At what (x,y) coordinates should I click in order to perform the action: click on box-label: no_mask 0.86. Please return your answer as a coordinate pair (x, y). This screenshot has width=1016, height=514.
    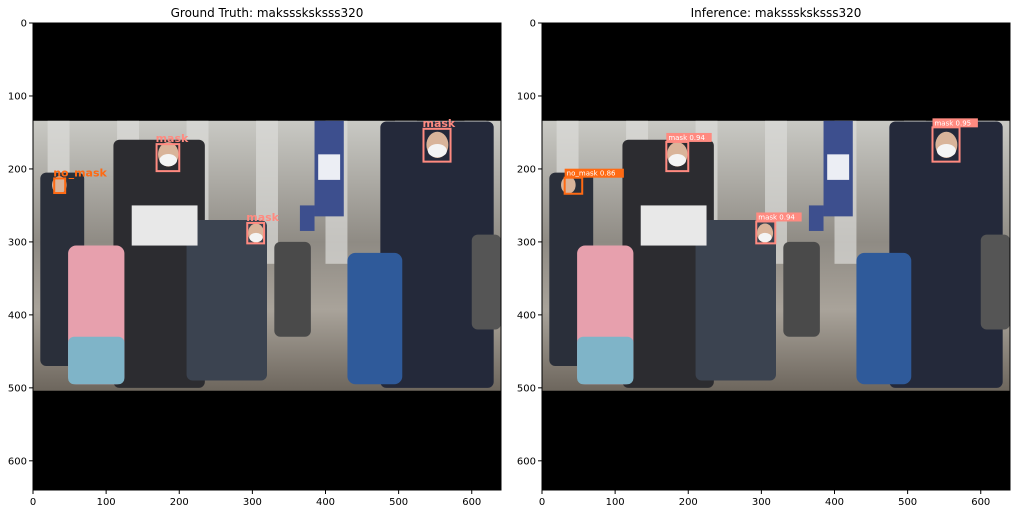
    Looking at the image, I should click on (591, 174).